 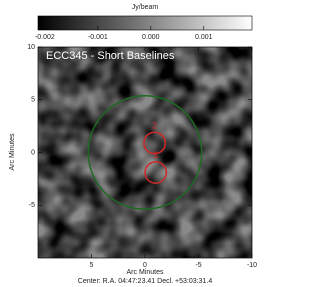 I want to click on colorbar-tick-label: -0.002, so click(x=45, y=37).